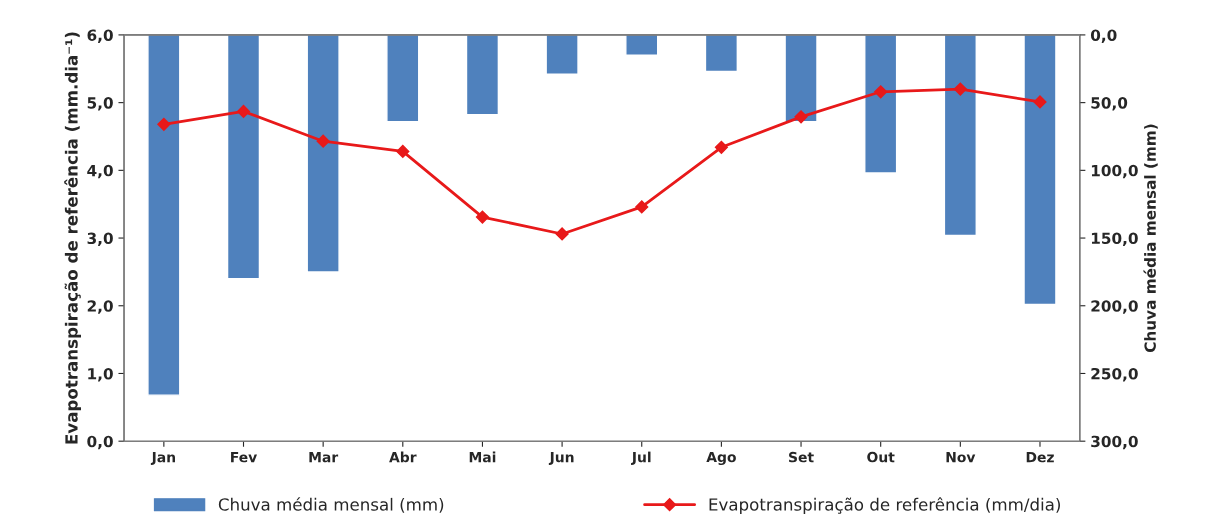 This screenshot has height=529, width=1216. What do you see at coordinates (403, 457) in the screenshot?
I see `x-tick-label: Abr` at bounding box center [403, 457].